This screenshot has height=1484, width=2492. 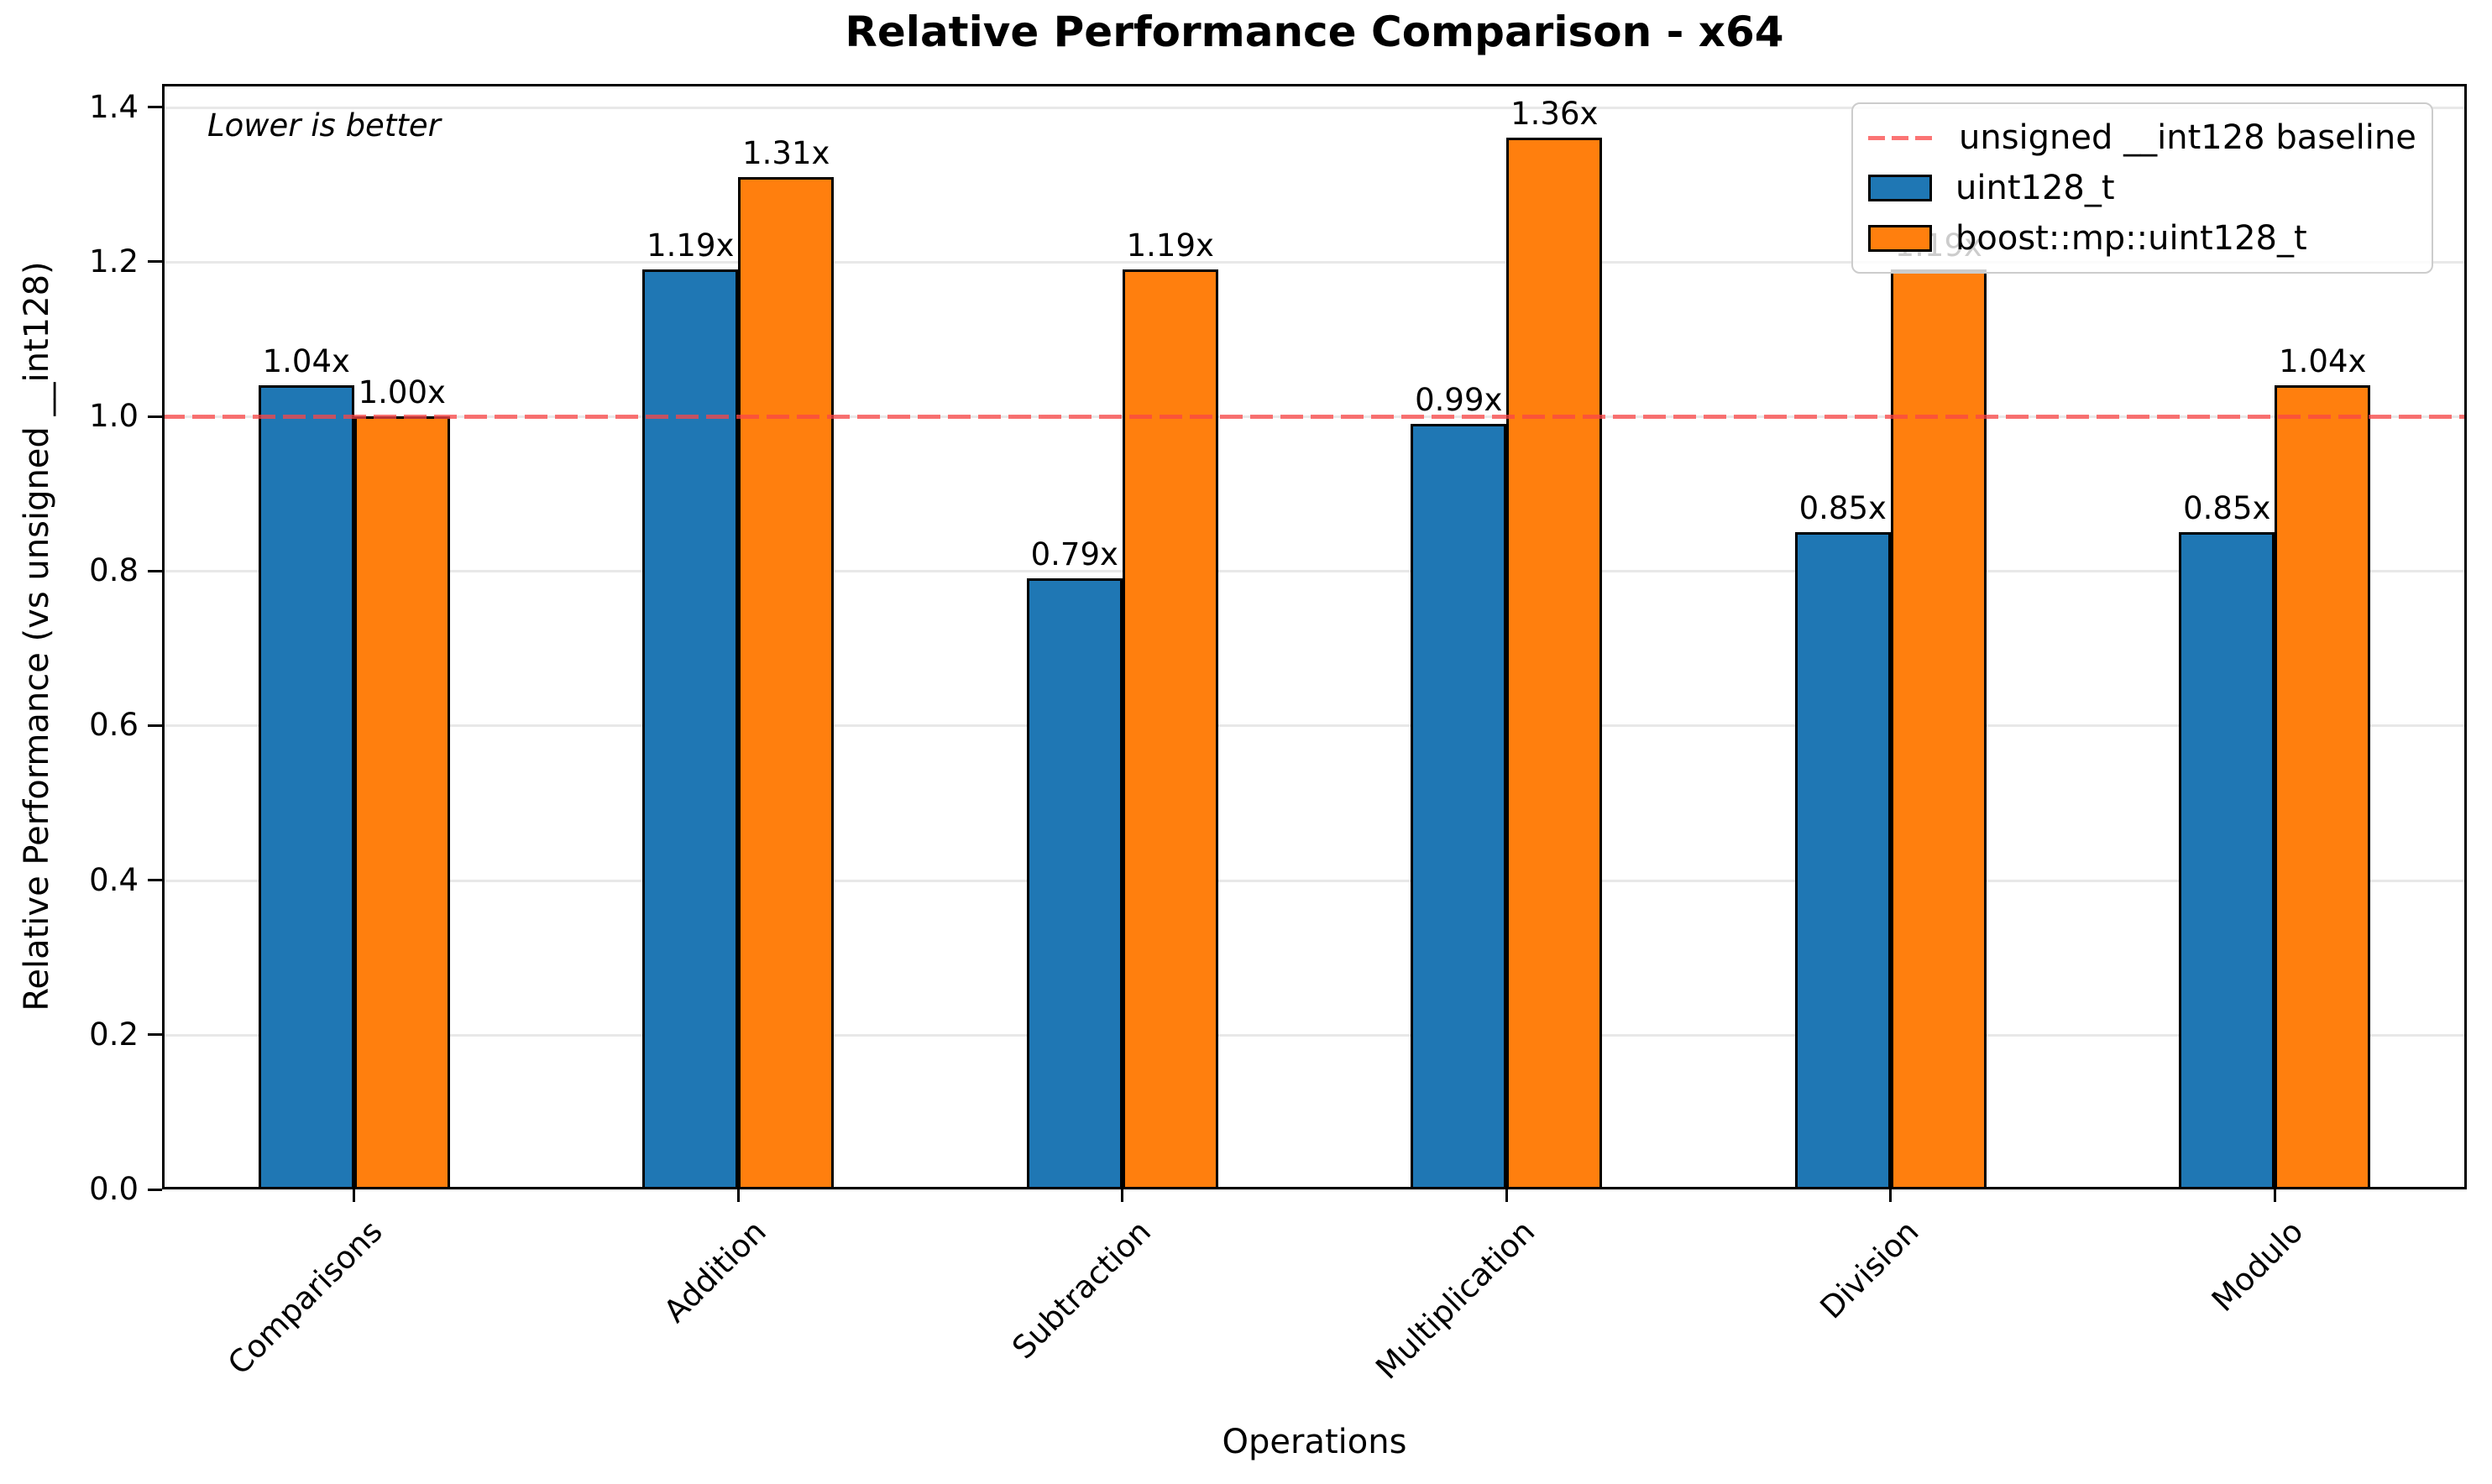 I want to click on x-tick-label-comparisons: Comparisons, so click(x=305, y=1297).